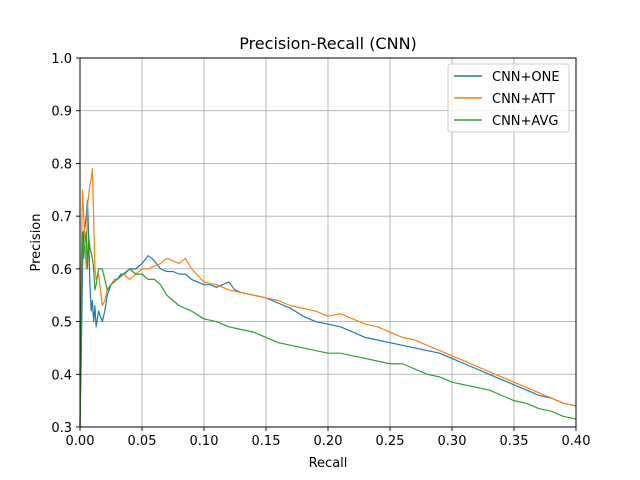 The height and width of the screenshot is (480, 640). I want to click on legend-box, so click(508, 98).